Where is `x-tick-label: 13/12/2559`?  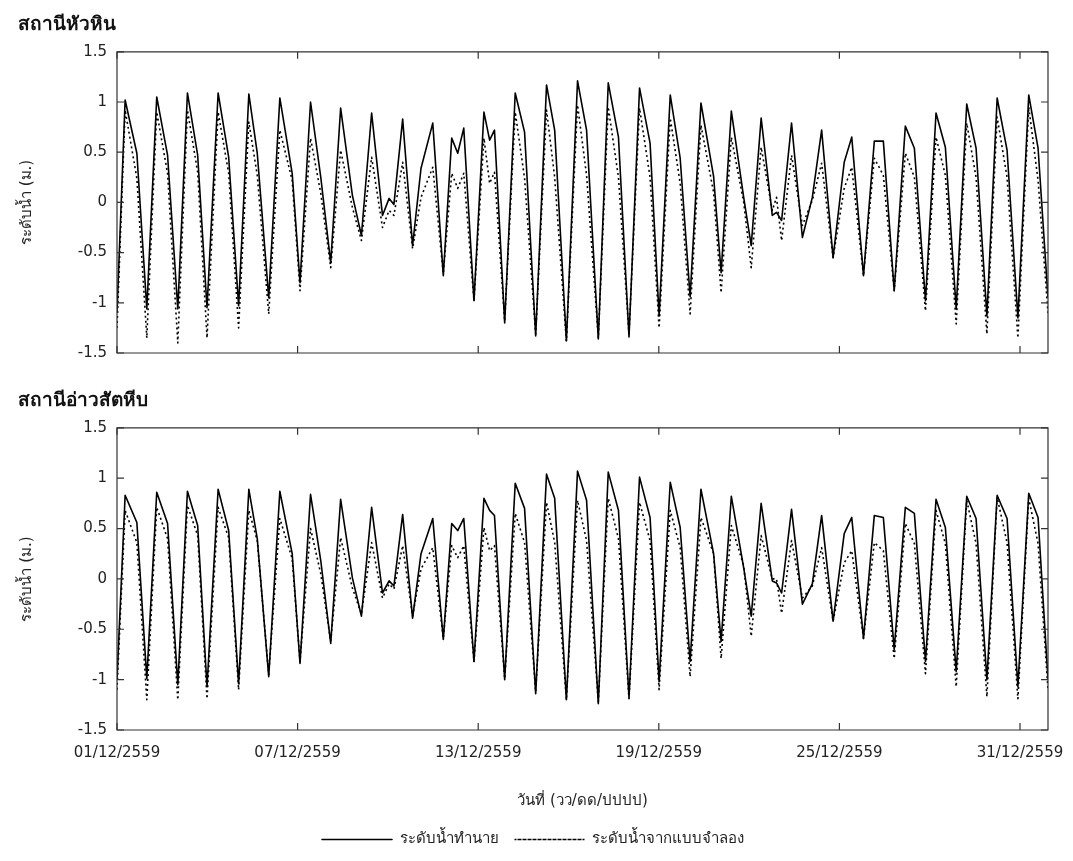
x-tick-label: 13/12/2559 is located at coordinates (478, 751).